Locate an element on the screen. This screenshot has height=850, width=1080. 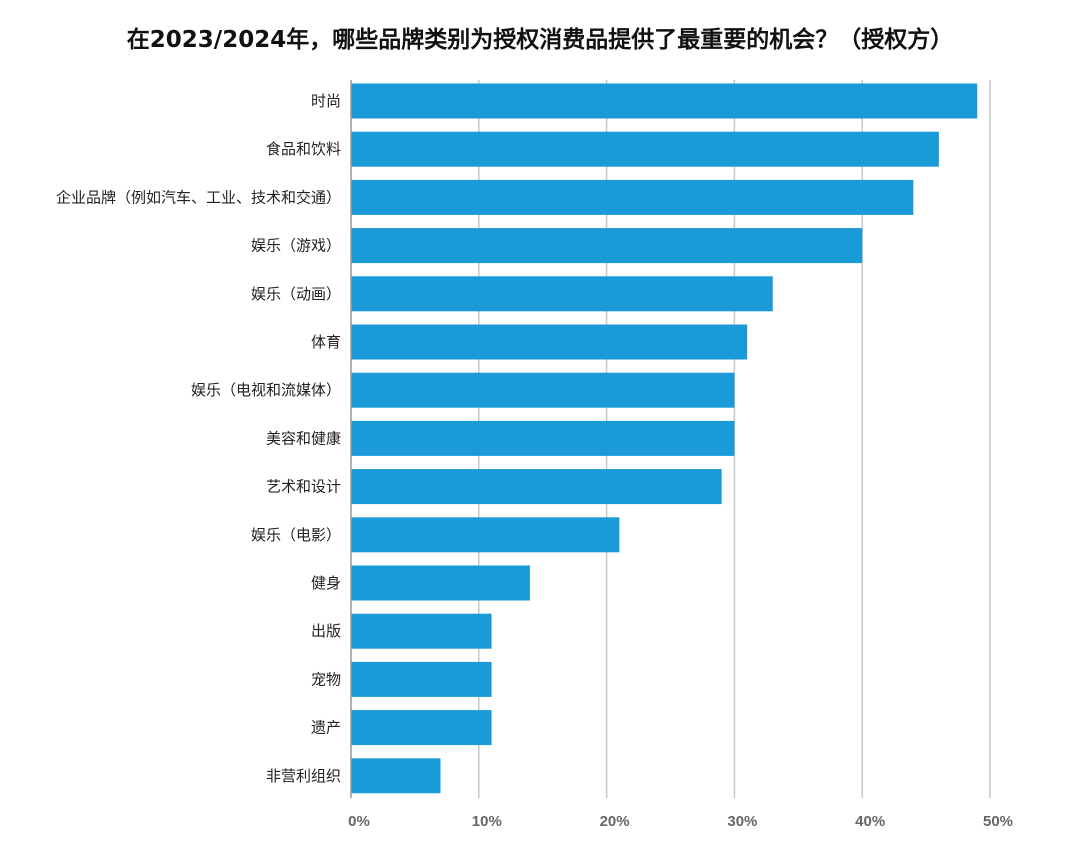
x-tick-label: 30% is located at coordinates (742, 821).